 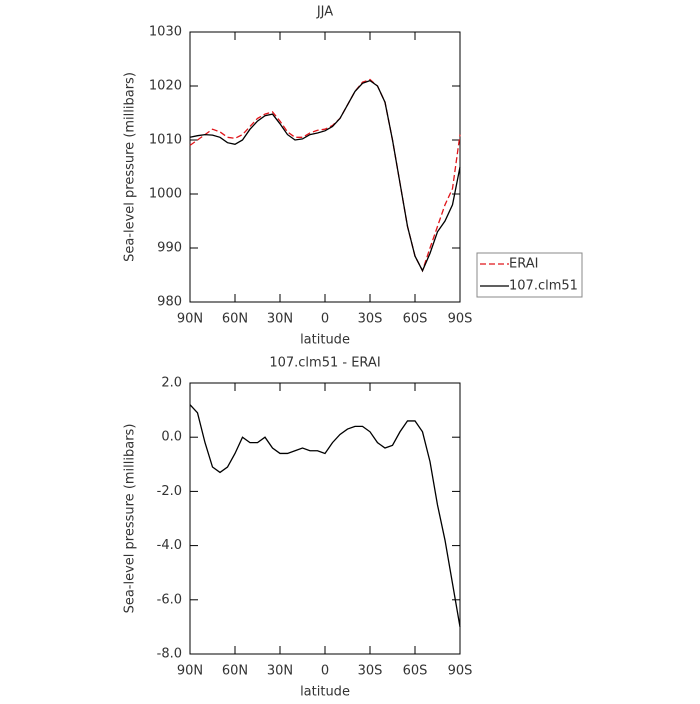 I want to click on y-tick-label: 1030, so click(x=165, y=32).